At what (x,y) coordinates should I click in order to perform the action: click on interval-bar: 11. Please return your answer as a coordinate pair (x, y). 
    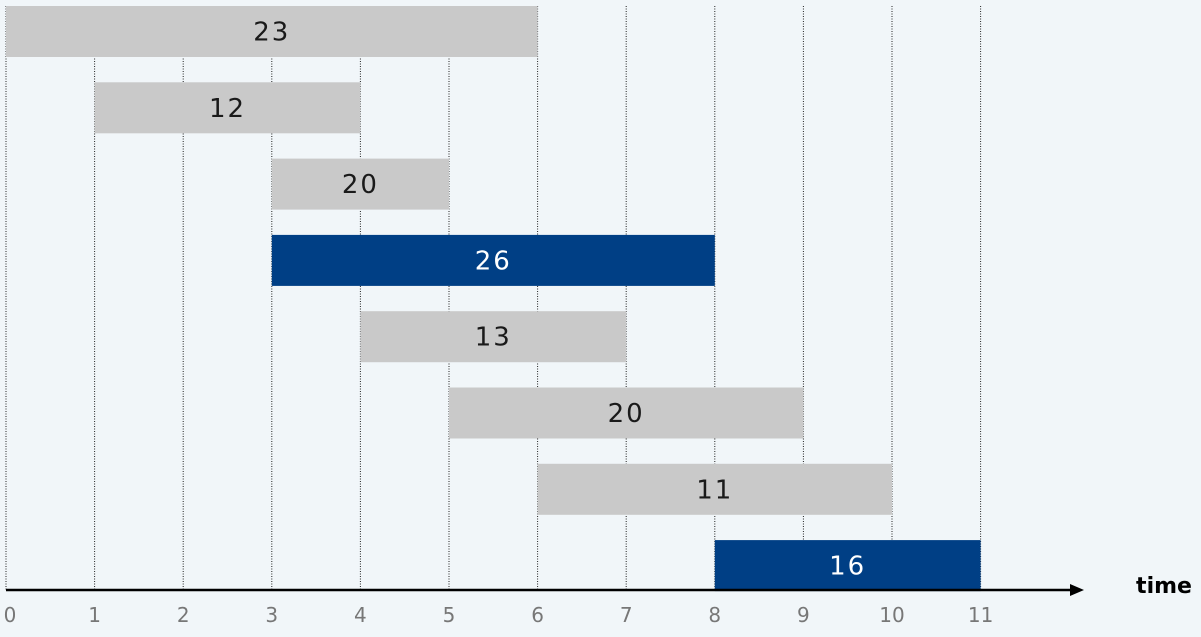
    Looking at the image, I should click on (714, 489).